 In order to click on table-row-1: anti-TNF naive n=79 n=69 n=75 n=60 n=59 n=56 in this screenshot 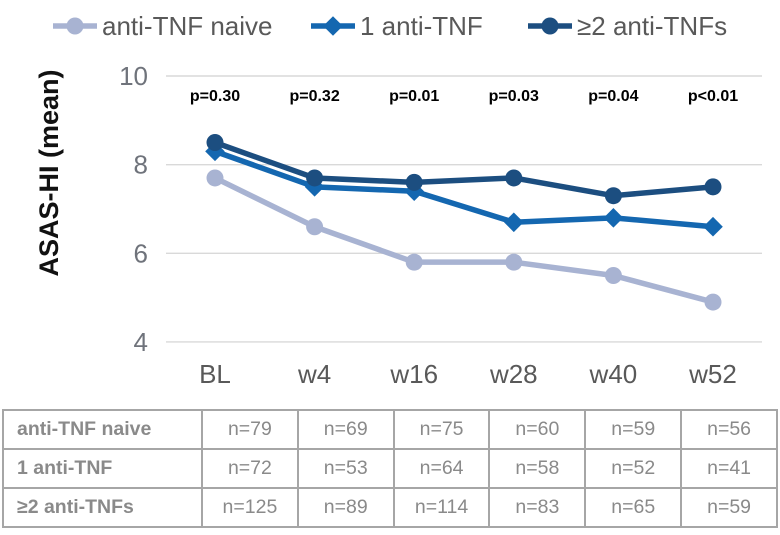, I will do `click(390, 429)`.